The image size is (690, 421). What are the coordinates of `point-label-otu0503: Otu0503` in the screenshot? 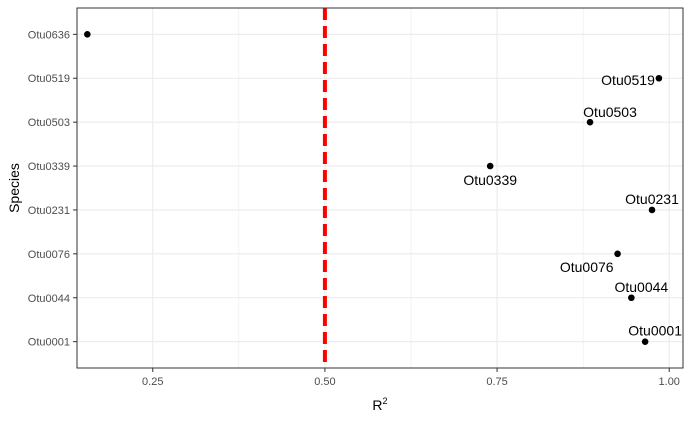 It's located at (610, 112).